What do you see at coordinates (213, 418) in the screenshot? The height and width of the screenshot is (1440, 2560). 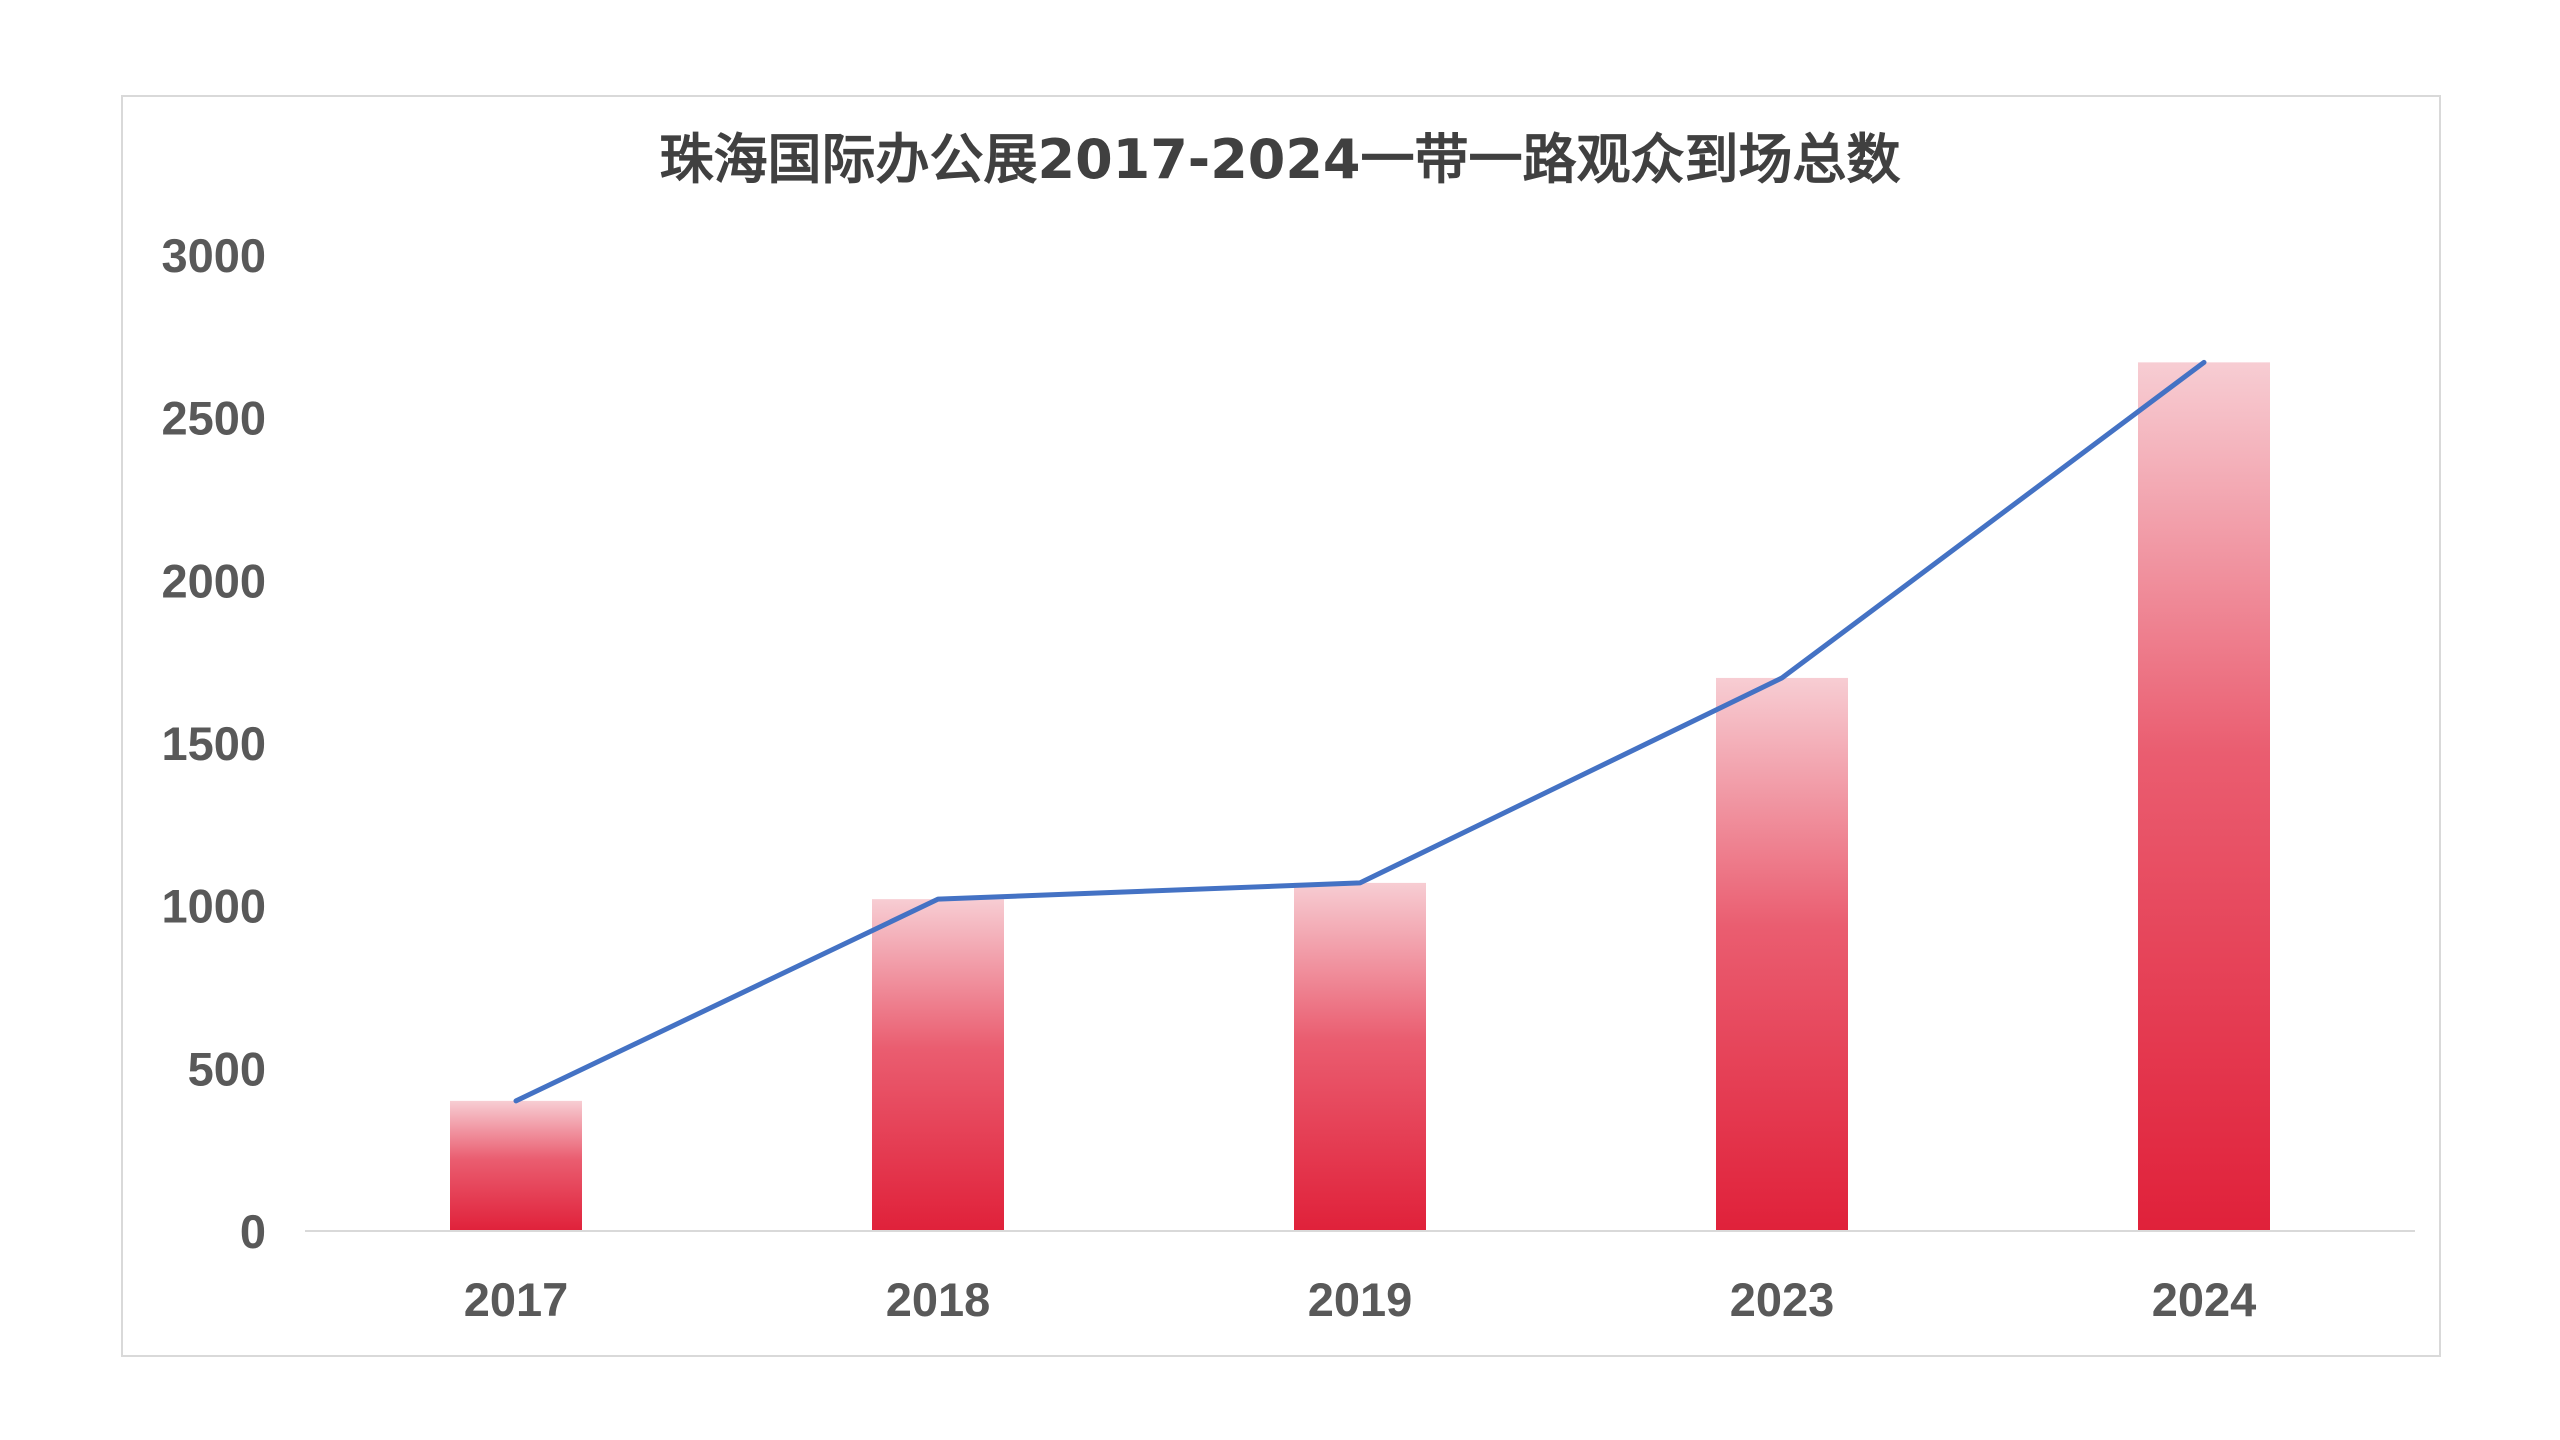 I see `y-tick-label: 2500` at bounding box center [213, 418].